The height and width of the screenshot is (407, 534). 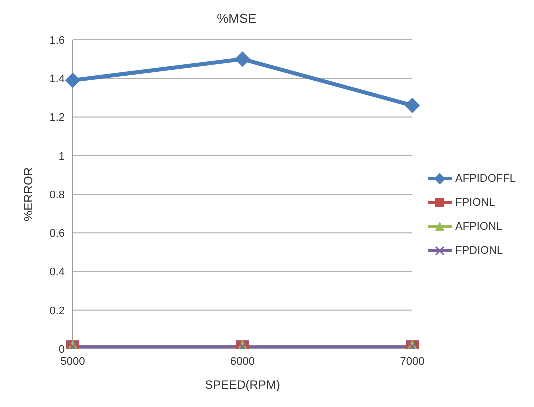 What do you see at coordinates (57, 311) in the screenshot?
I see `y-tick-label: 0.2` at bounding box center [57, 311].